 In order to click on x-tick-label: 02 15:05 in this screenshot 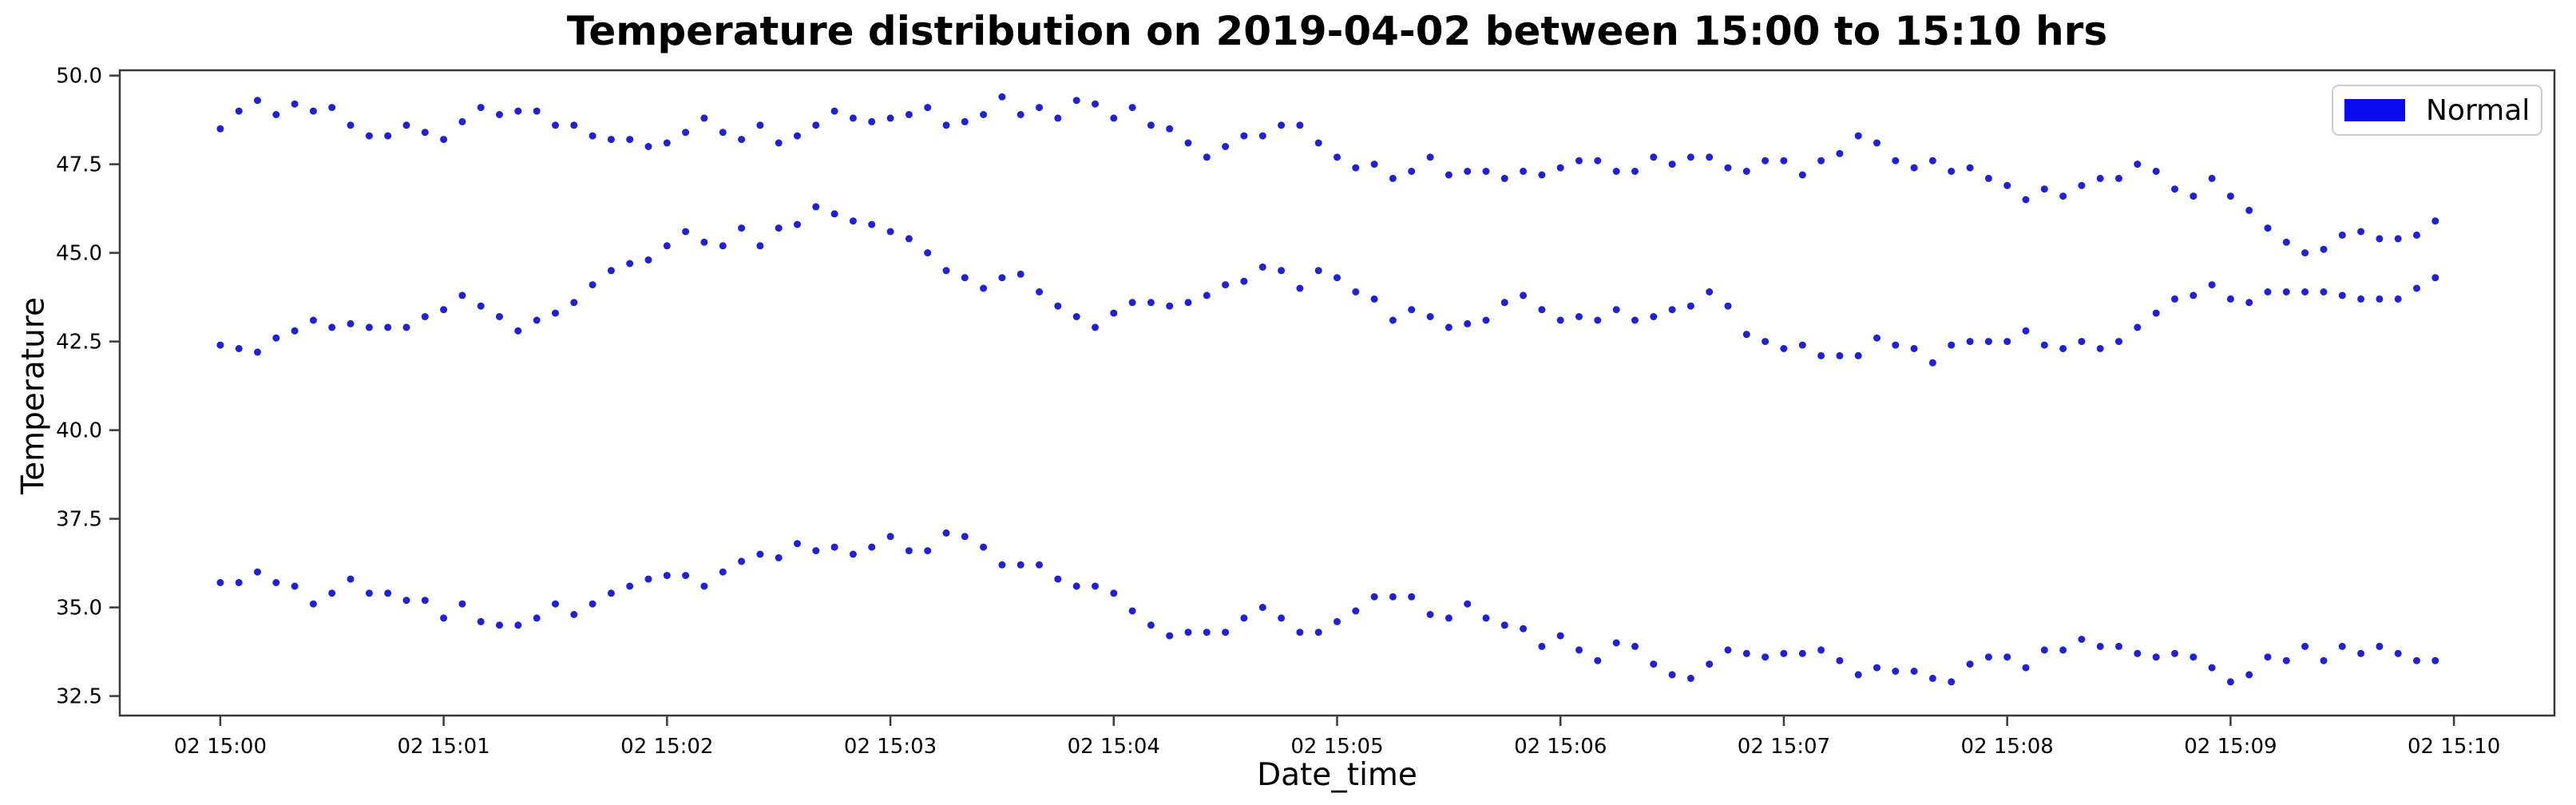, I will do `click(1336, 747)`.